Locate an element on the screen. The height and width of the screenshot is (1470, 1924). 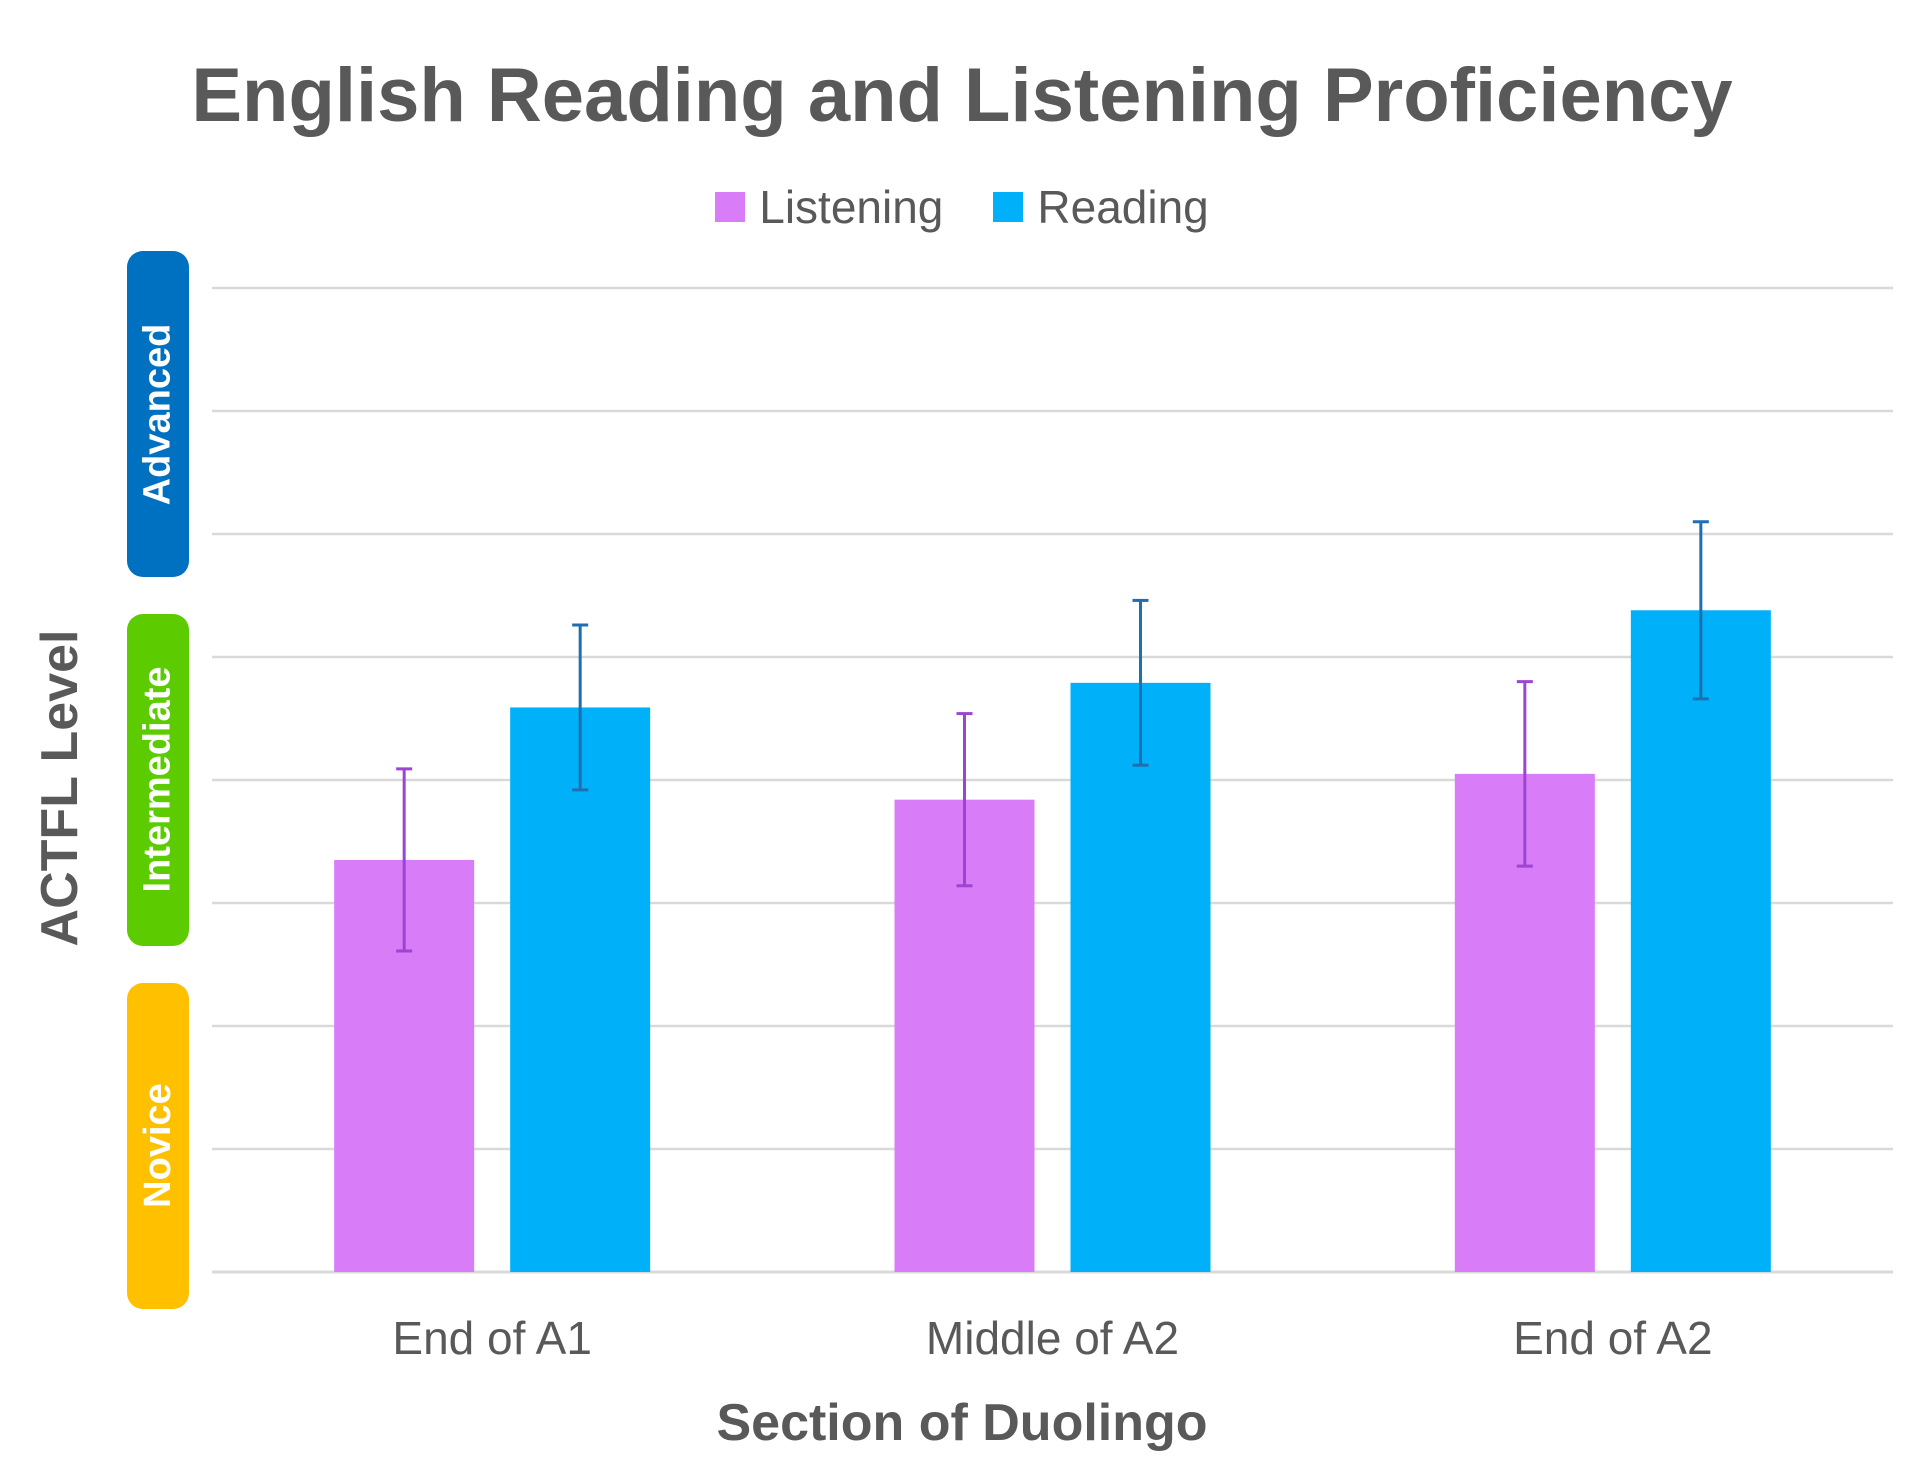
band-advanced: Advanced is located at coordinates (158, 414).